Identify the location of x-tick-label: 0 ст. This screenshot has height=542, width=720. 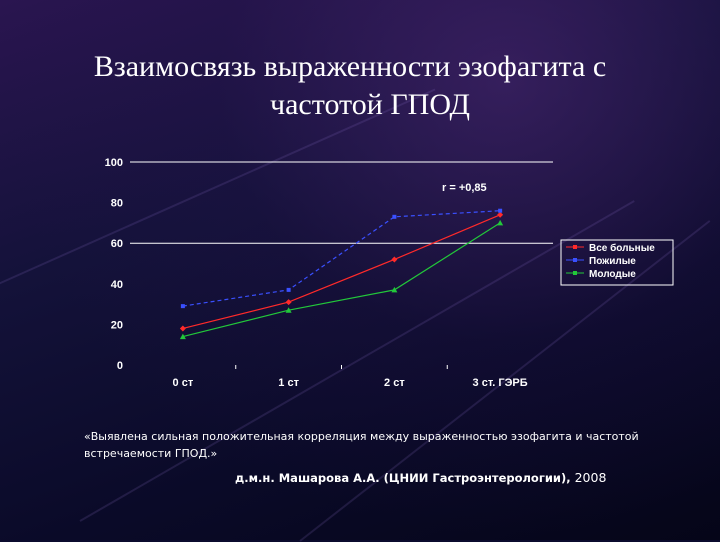
(183, 383).